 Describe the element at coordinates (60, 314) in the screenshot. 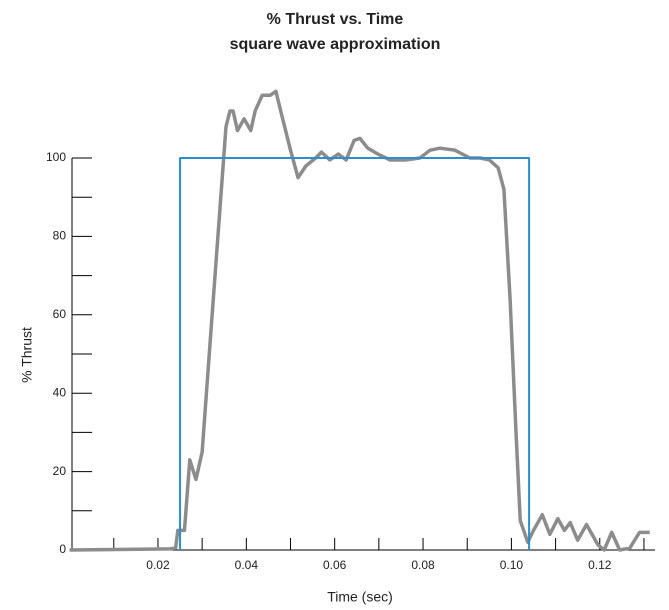

I see `y-tick-label: 60` at that location.